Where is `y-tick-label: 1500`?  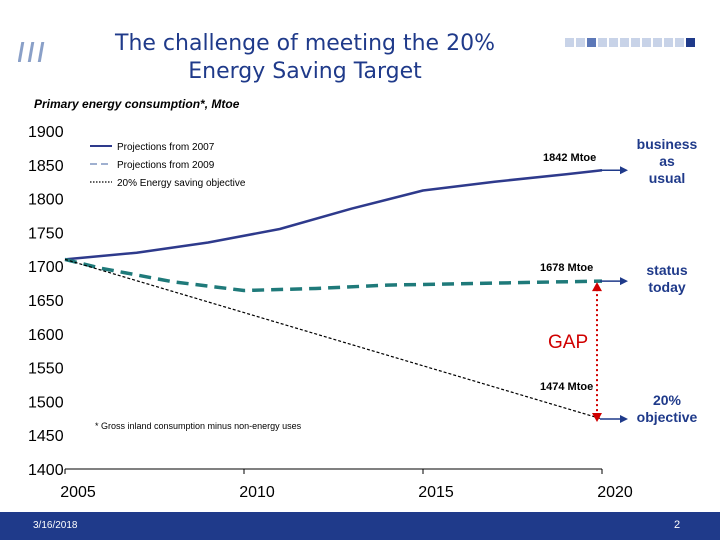
y-tick-label: 1500 is located at coordinates (46, 402).